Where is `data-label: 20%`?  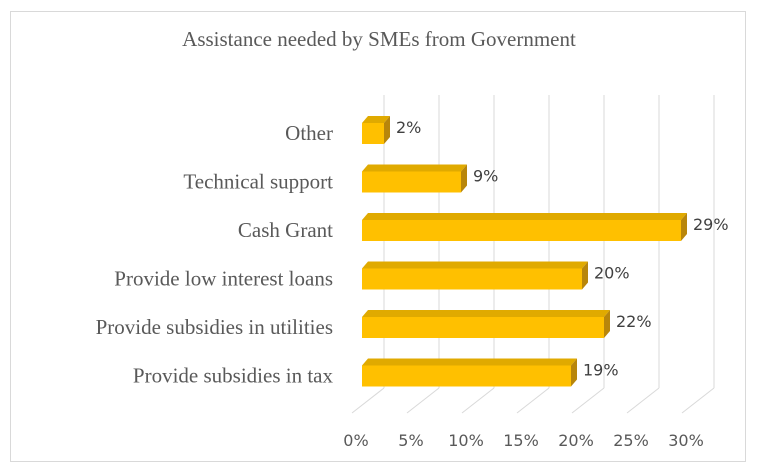 data-label: 20% is located at coordinates (612, 273).